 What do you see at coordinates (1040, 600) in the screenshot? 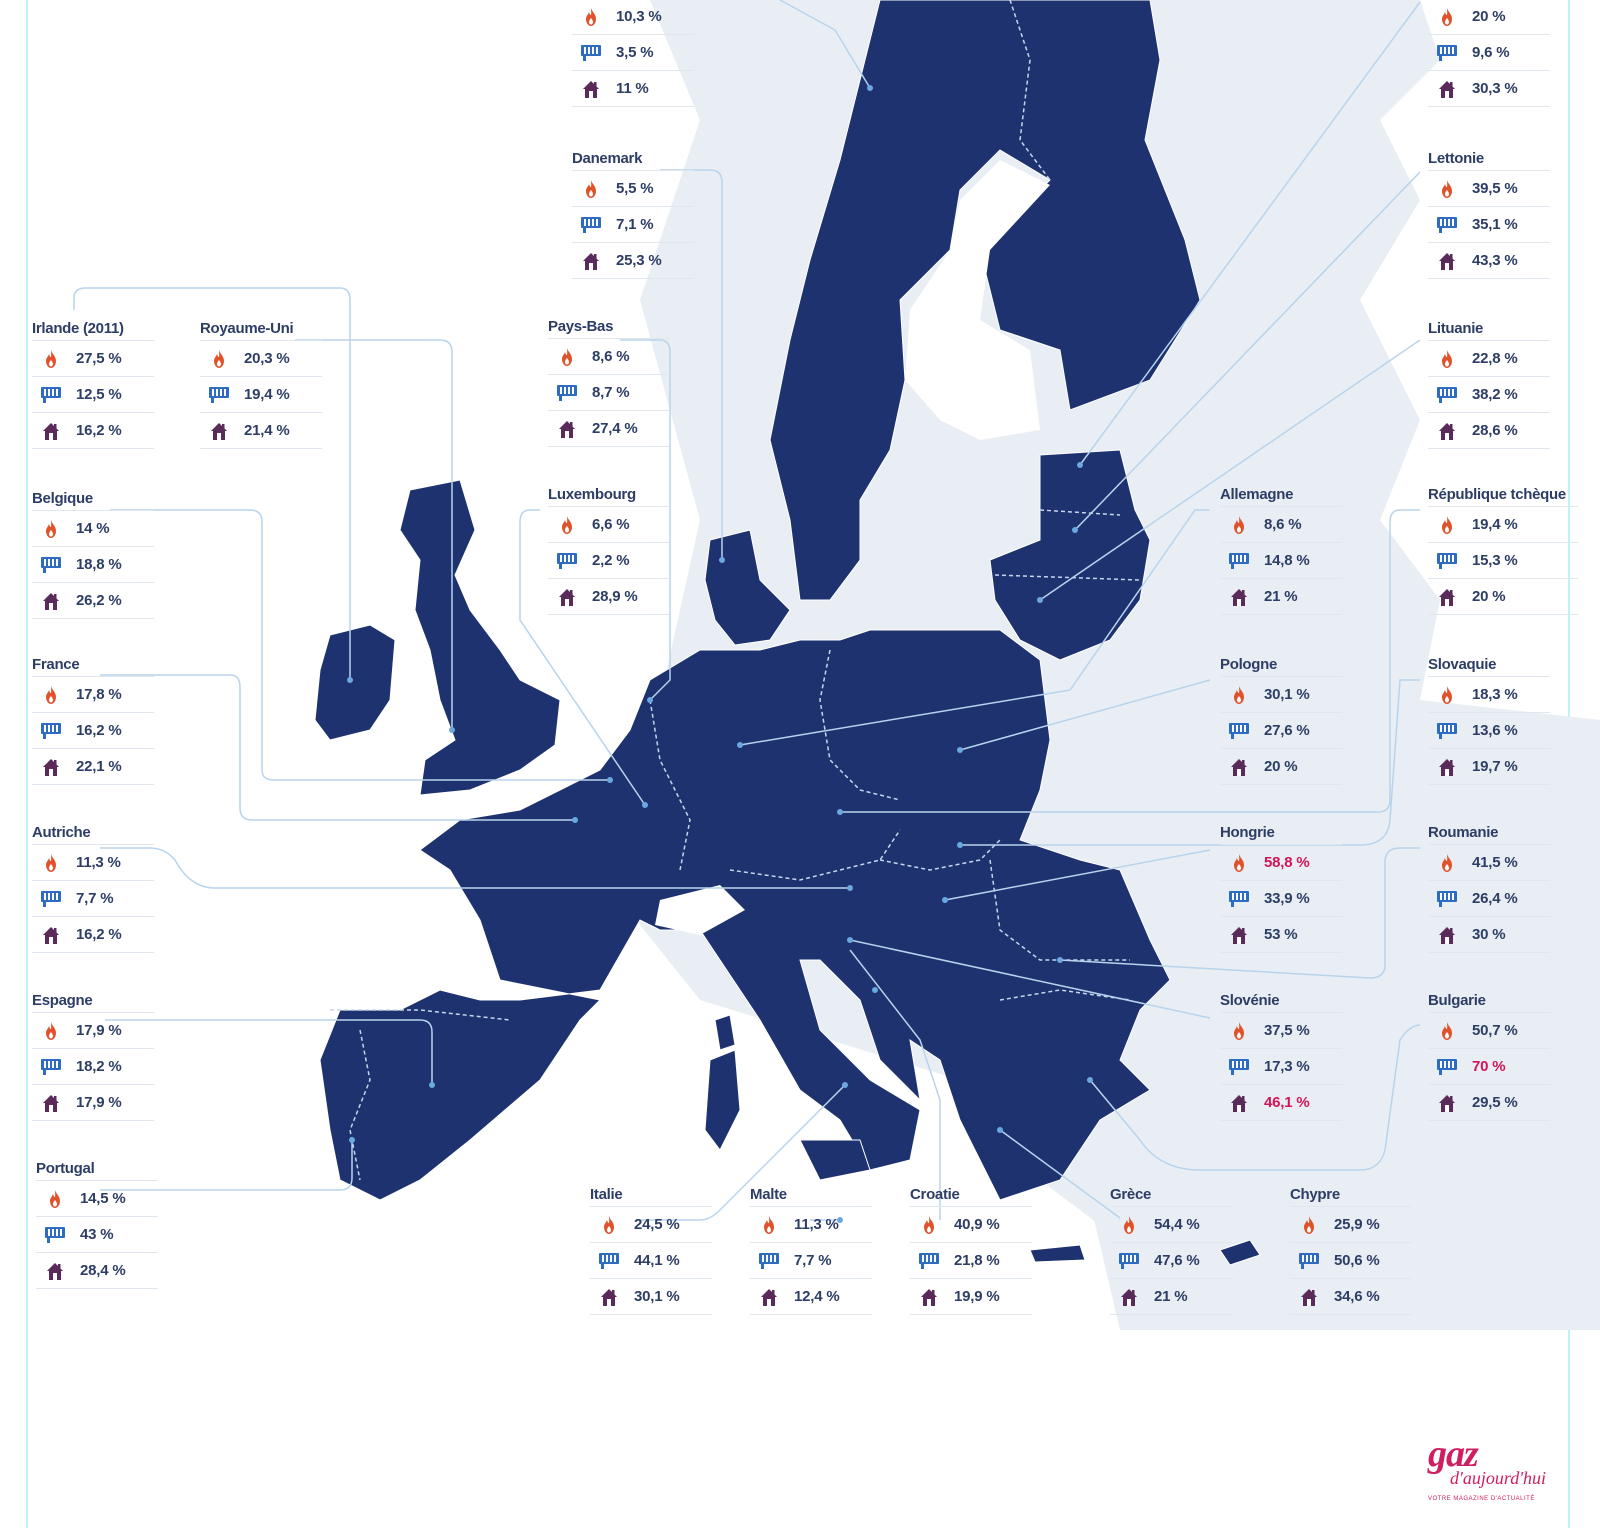
I see `point-lituanie` at bounding box center [1040, 600].